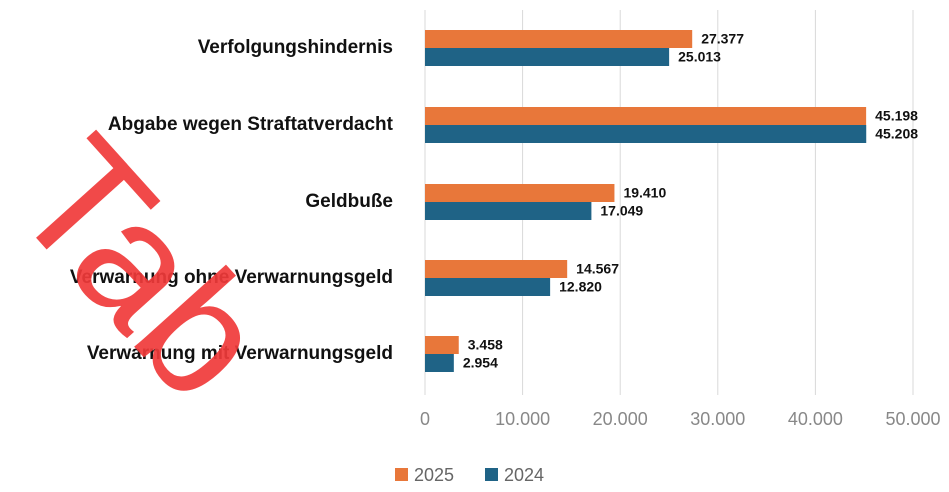 This screenshot has height=492, width=949. I want to click on x-tick-label: 10.000, so click(522, 419).